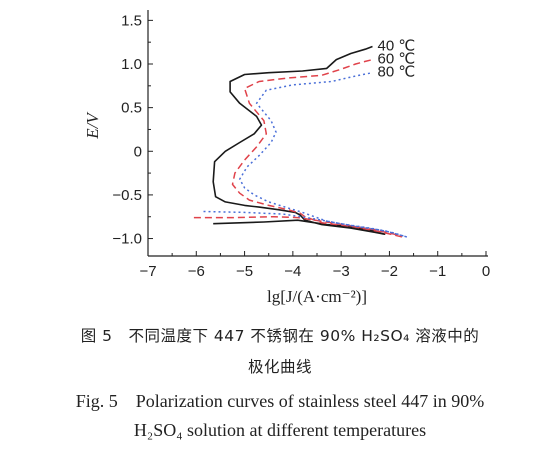  What do you see at coordinates (280, 336) in the screenshot?
I see `caption-chinese-line-1: 图 5 不同温度下 447 不锈钢在 90% H₂SO₄ 溶液中的` at bounding box center [280, 336].